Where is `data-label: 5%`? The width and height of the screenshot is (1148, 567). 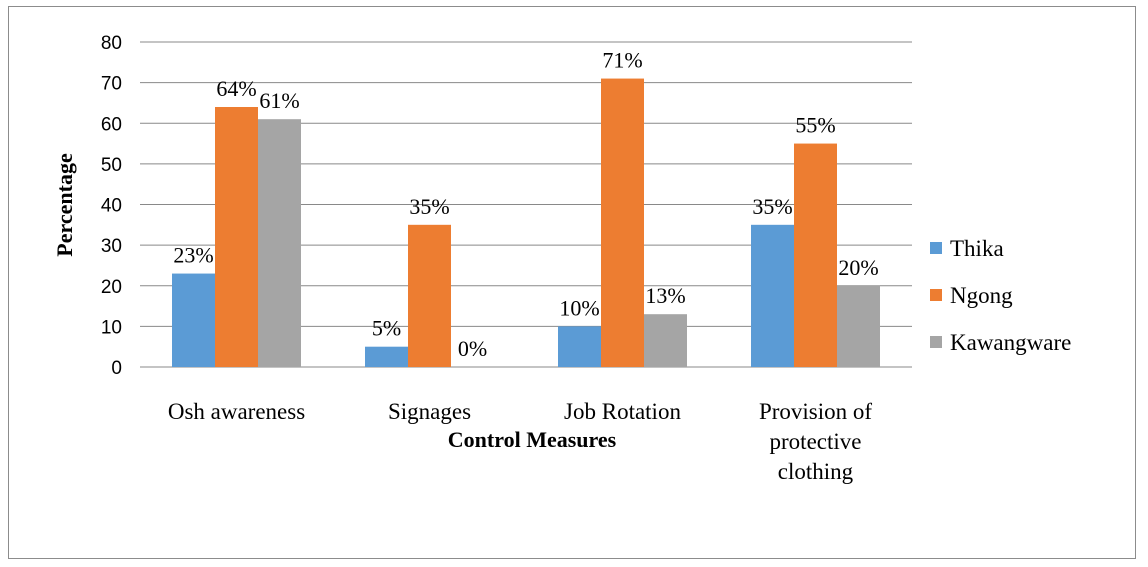
data-label: 5% is located at coordinates (386, 328).